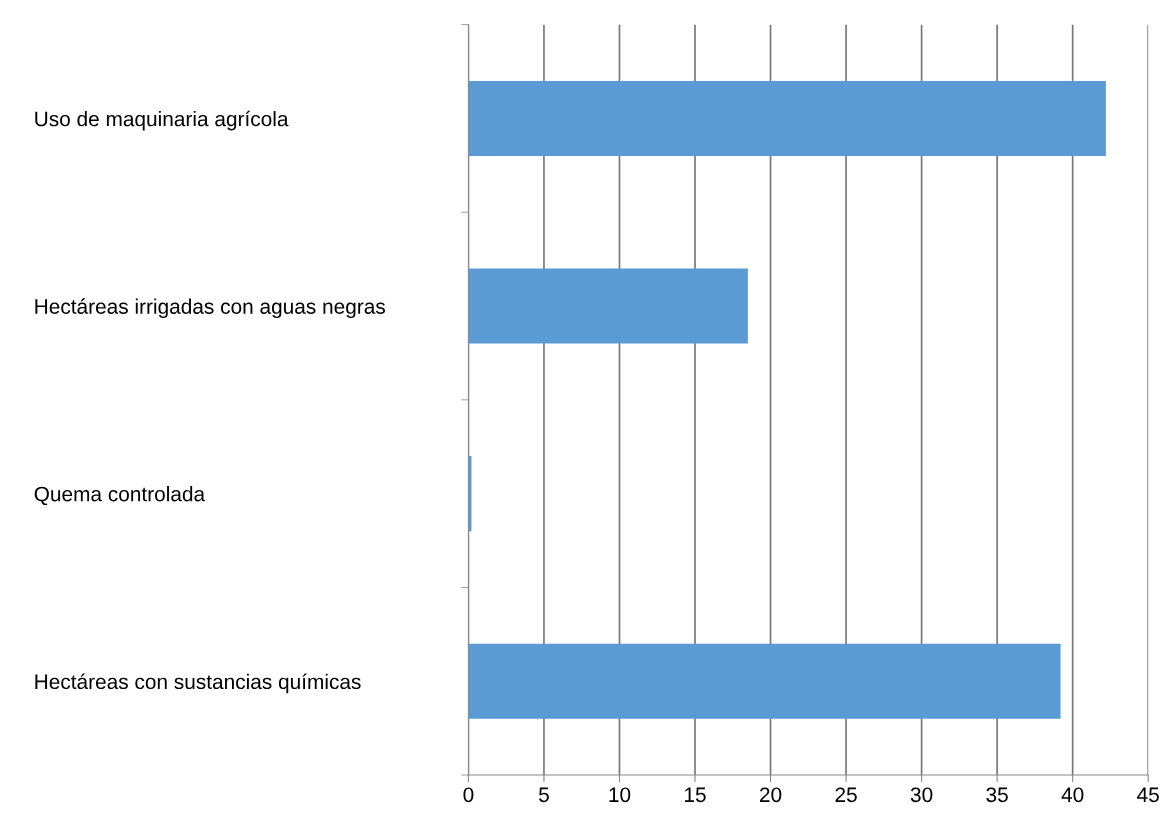  Describe the element at coordinates (468, 795) in the screenshot. I see `x-tick-label: 0` at that location.